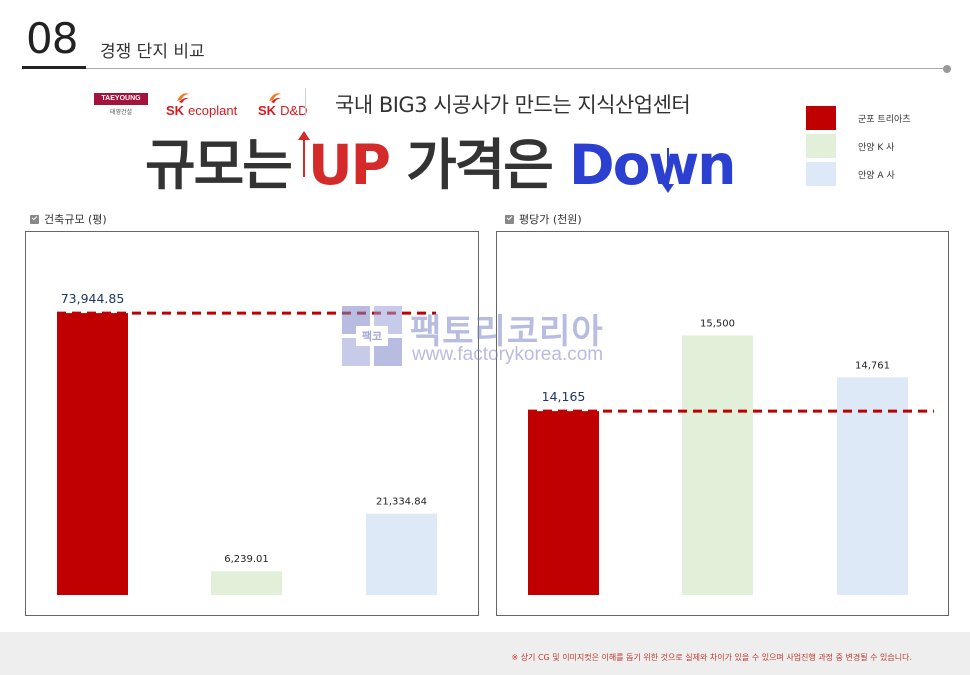  I want to click on watermark-url: www.factorykorea.com, so click(508, 354).